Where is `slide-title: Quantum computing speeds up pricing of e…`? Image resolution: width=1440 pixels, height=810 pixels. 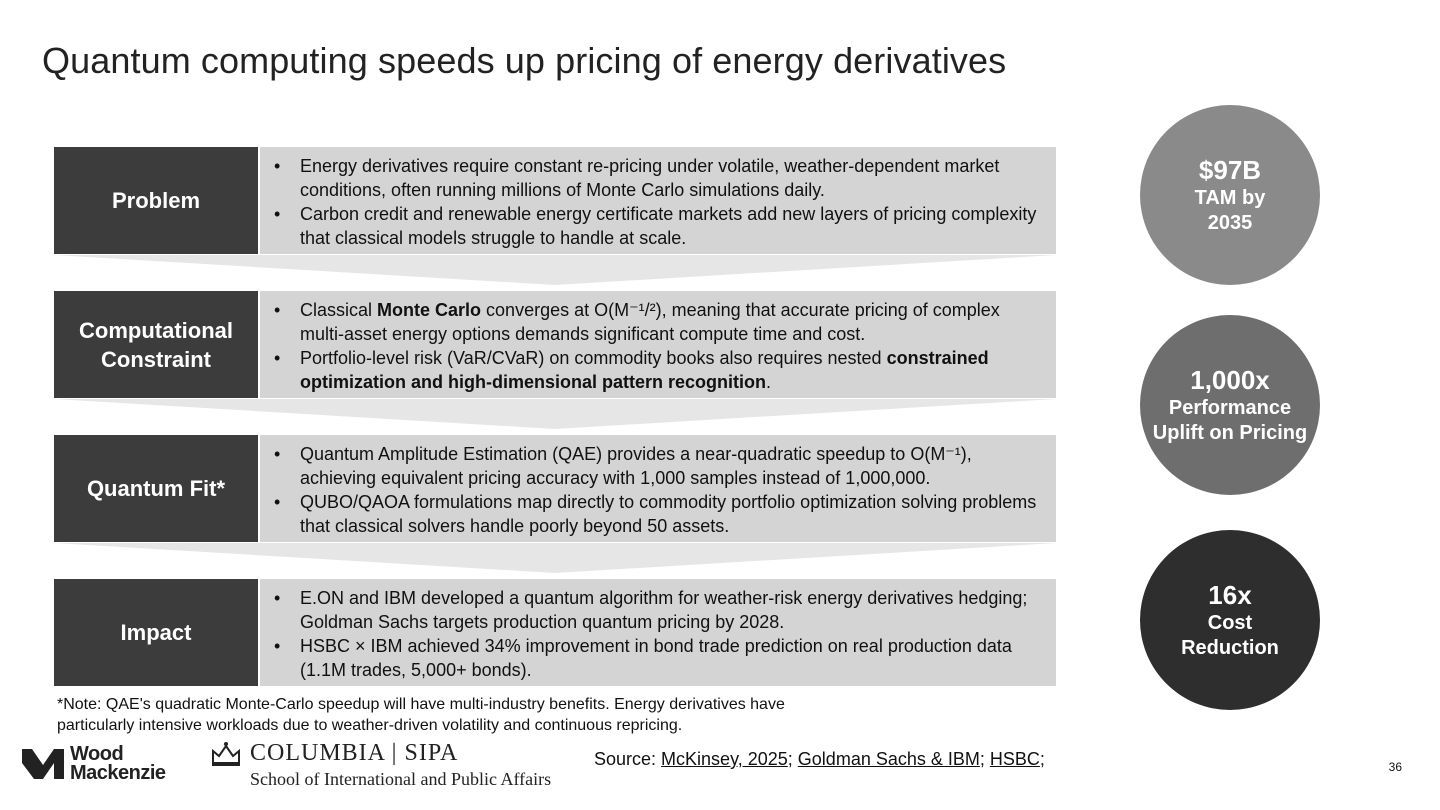 slide-title: Quantum computing speeds up pricing of e… is located at coordinates (524, 60).